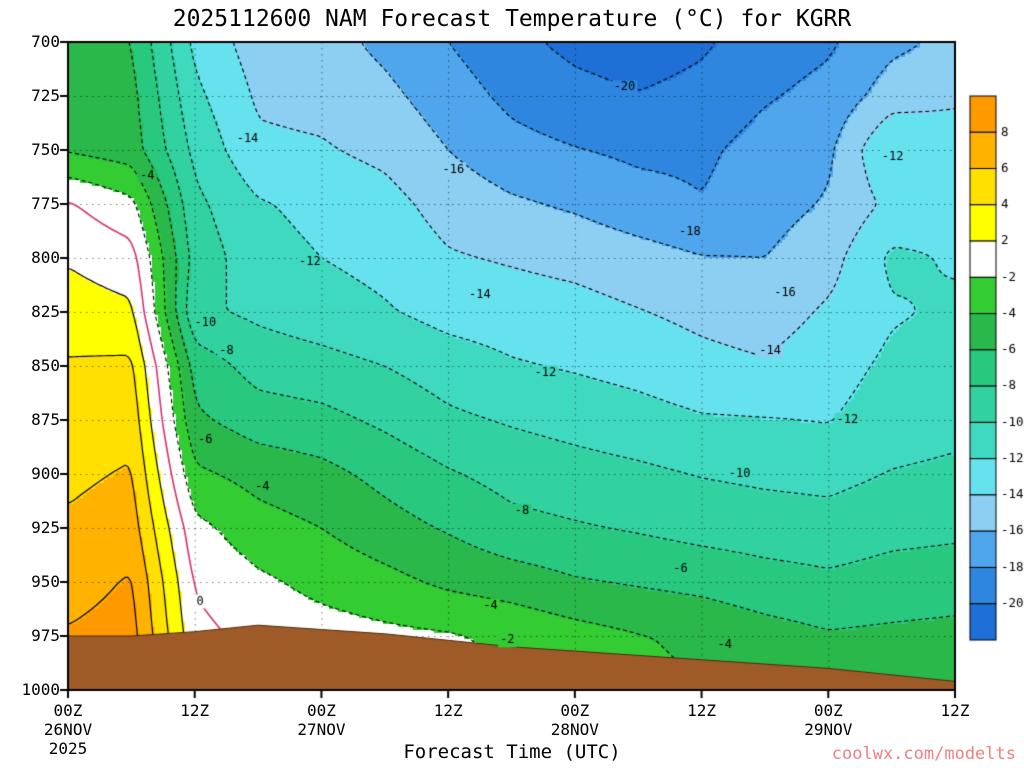  Describe the element at coordinates (34, 384) in the screenshot. I see `pressure-axis: 700 725 750 775 800 825 850 875 900 925 950 975 1000` at that location.